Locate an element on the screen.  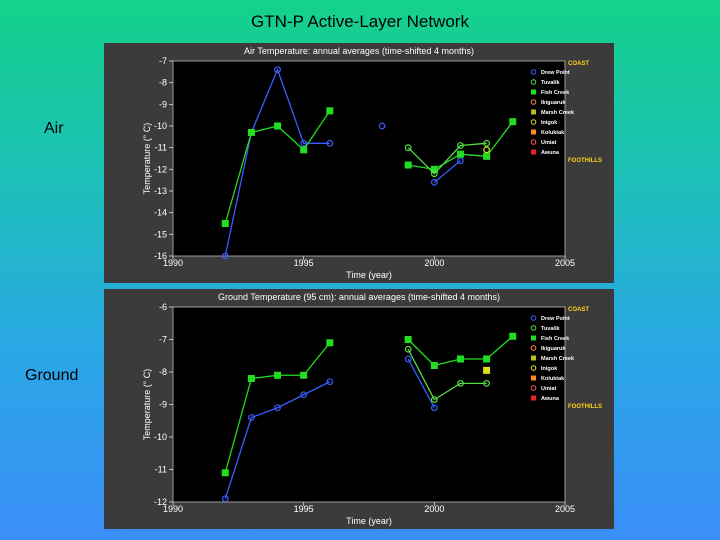
air-label: Air is located at coordinates (54, 128).